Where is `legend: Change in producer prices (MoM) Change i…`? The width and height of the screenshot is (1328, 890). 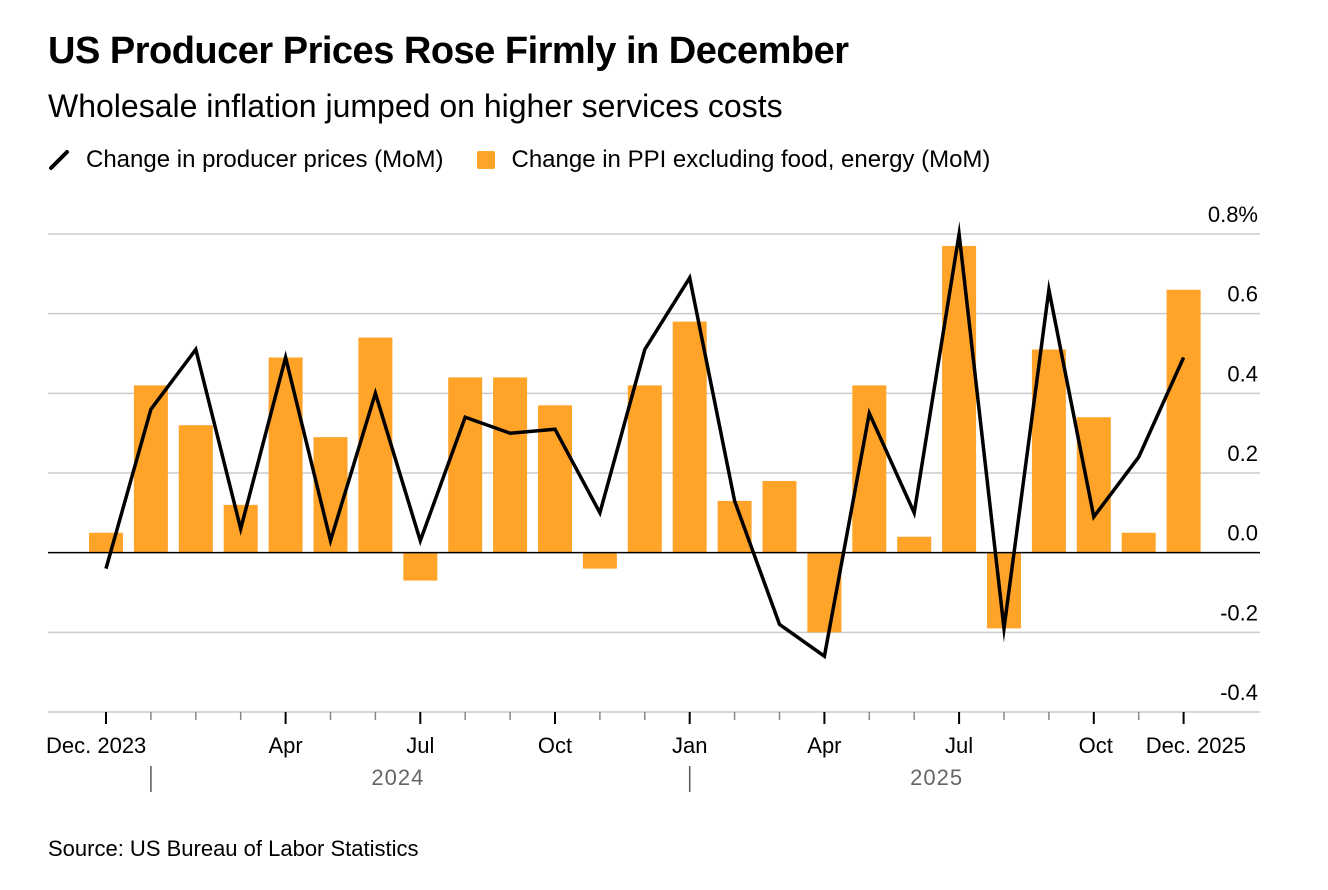
legend: Change in producer prices (MoM) Change i… is located at coordinates (536, 160).